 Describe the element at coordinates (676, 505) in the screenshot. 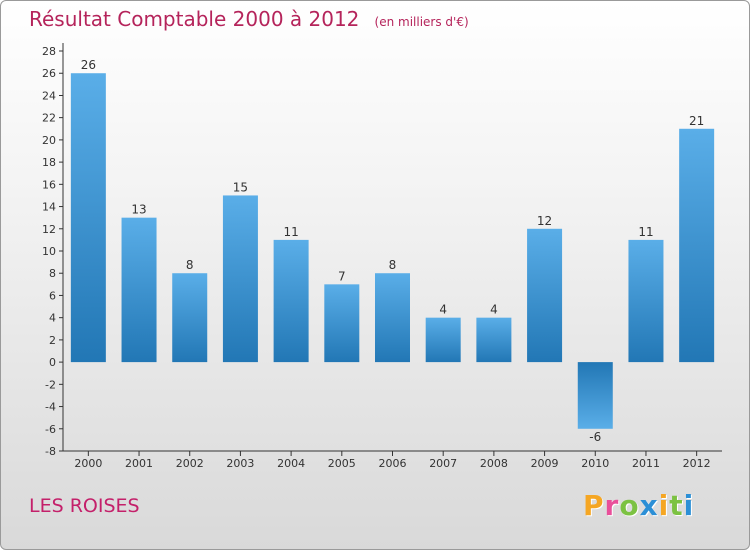

I see `logo-letter: t` at that location.